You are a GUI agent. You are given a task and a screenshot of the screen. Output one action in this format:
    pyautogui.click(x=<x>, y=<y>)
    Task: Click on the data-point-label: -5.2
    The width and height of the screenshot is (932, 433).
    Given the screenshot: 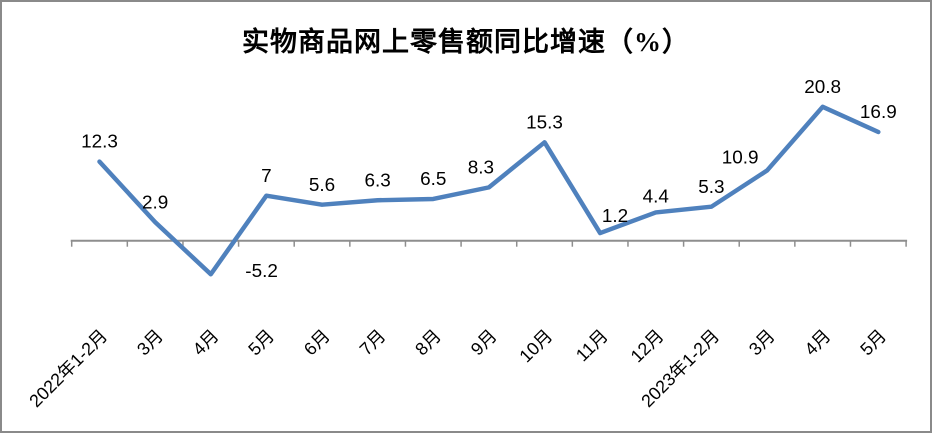 What is the action you would take?
    pyautogui.click(x=261, y=270)
    